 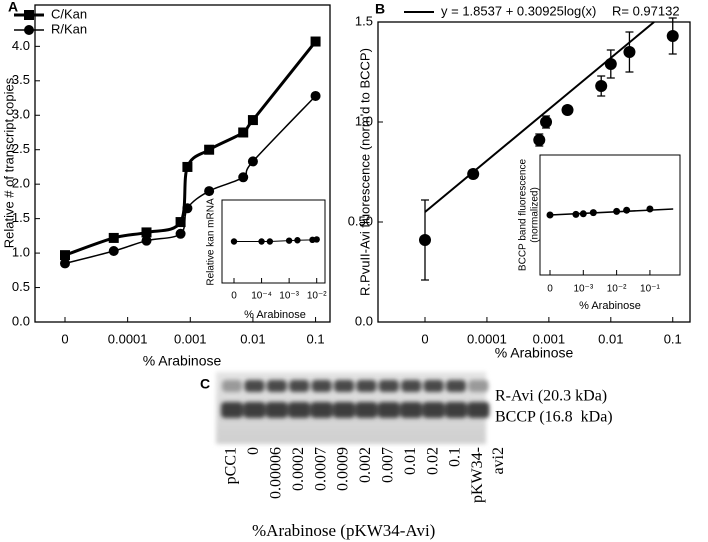 I want to click on lane-label: pKW34-, so click(x=477, y=475).